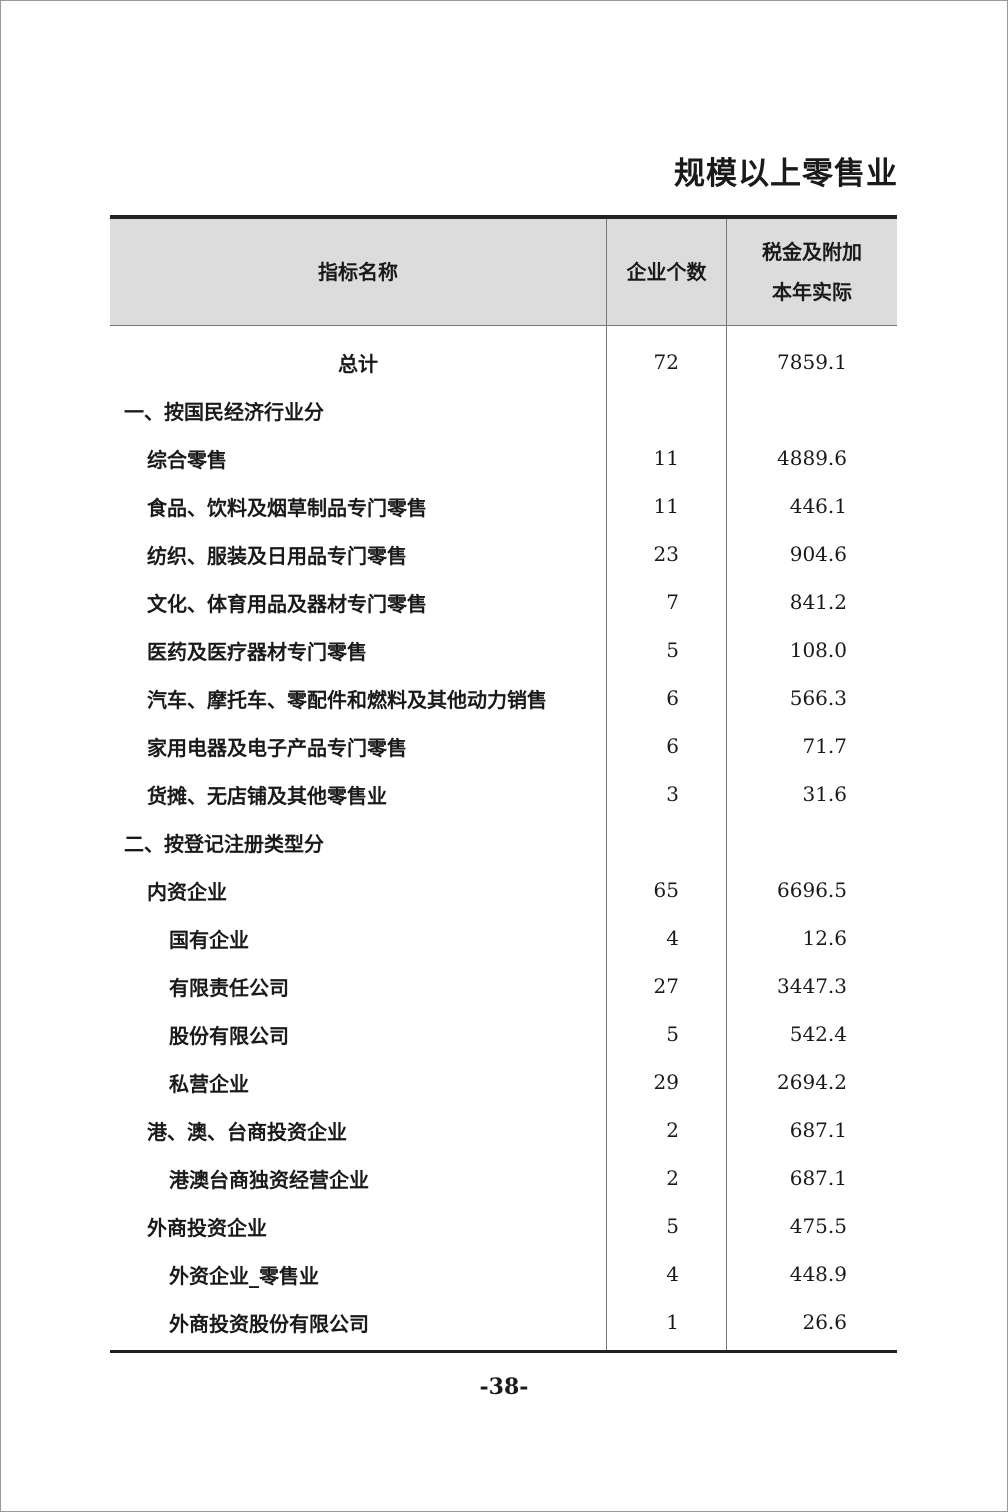 Image resolution: width=1008 pixels, height=1512 pixels. Describe the element at coordinates (666, 1082) in the screenshot. I see `row-count: 29` at that location.